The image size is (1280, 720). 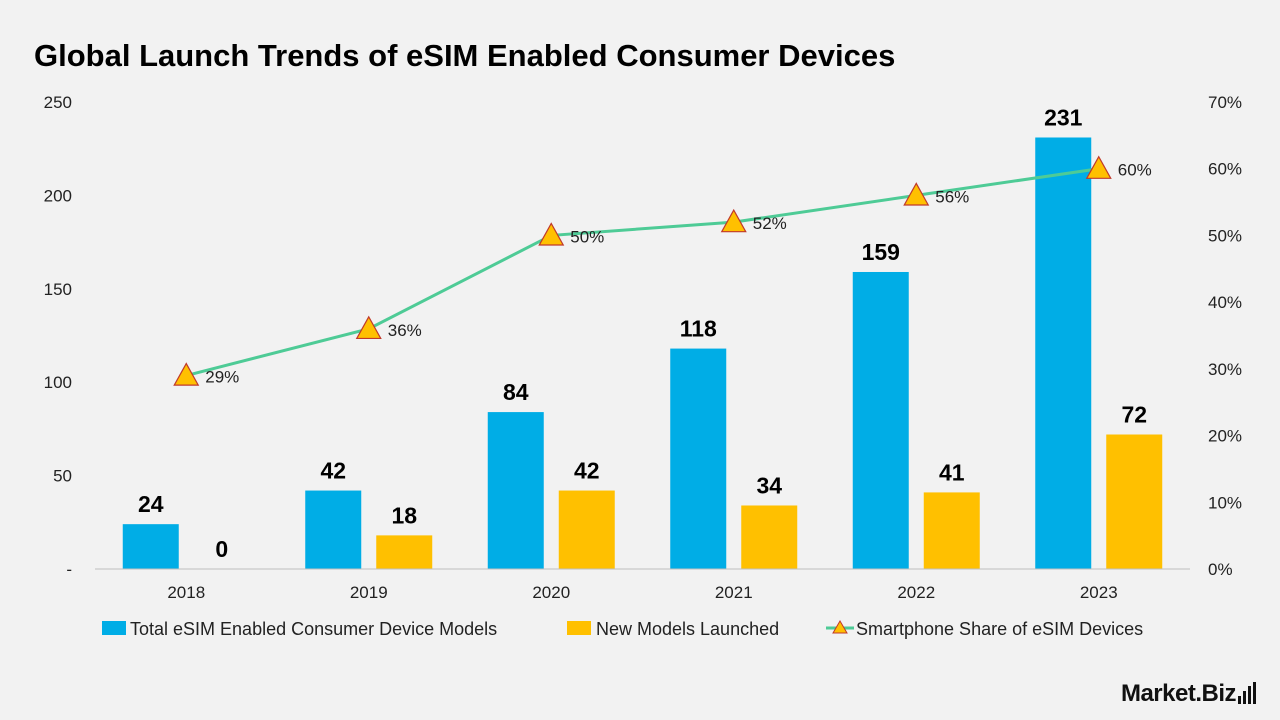 What do you see at coordinates (579, 628) in the screenshot?
I see `legend-swatch-new` at bounding box center [579, 628].